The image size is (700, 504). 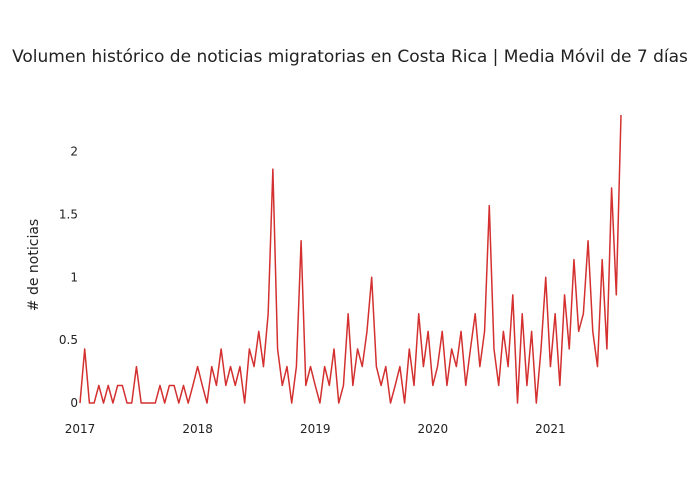 I want to click on y-axis-title: # de noticias, so click(x=34, y=265).